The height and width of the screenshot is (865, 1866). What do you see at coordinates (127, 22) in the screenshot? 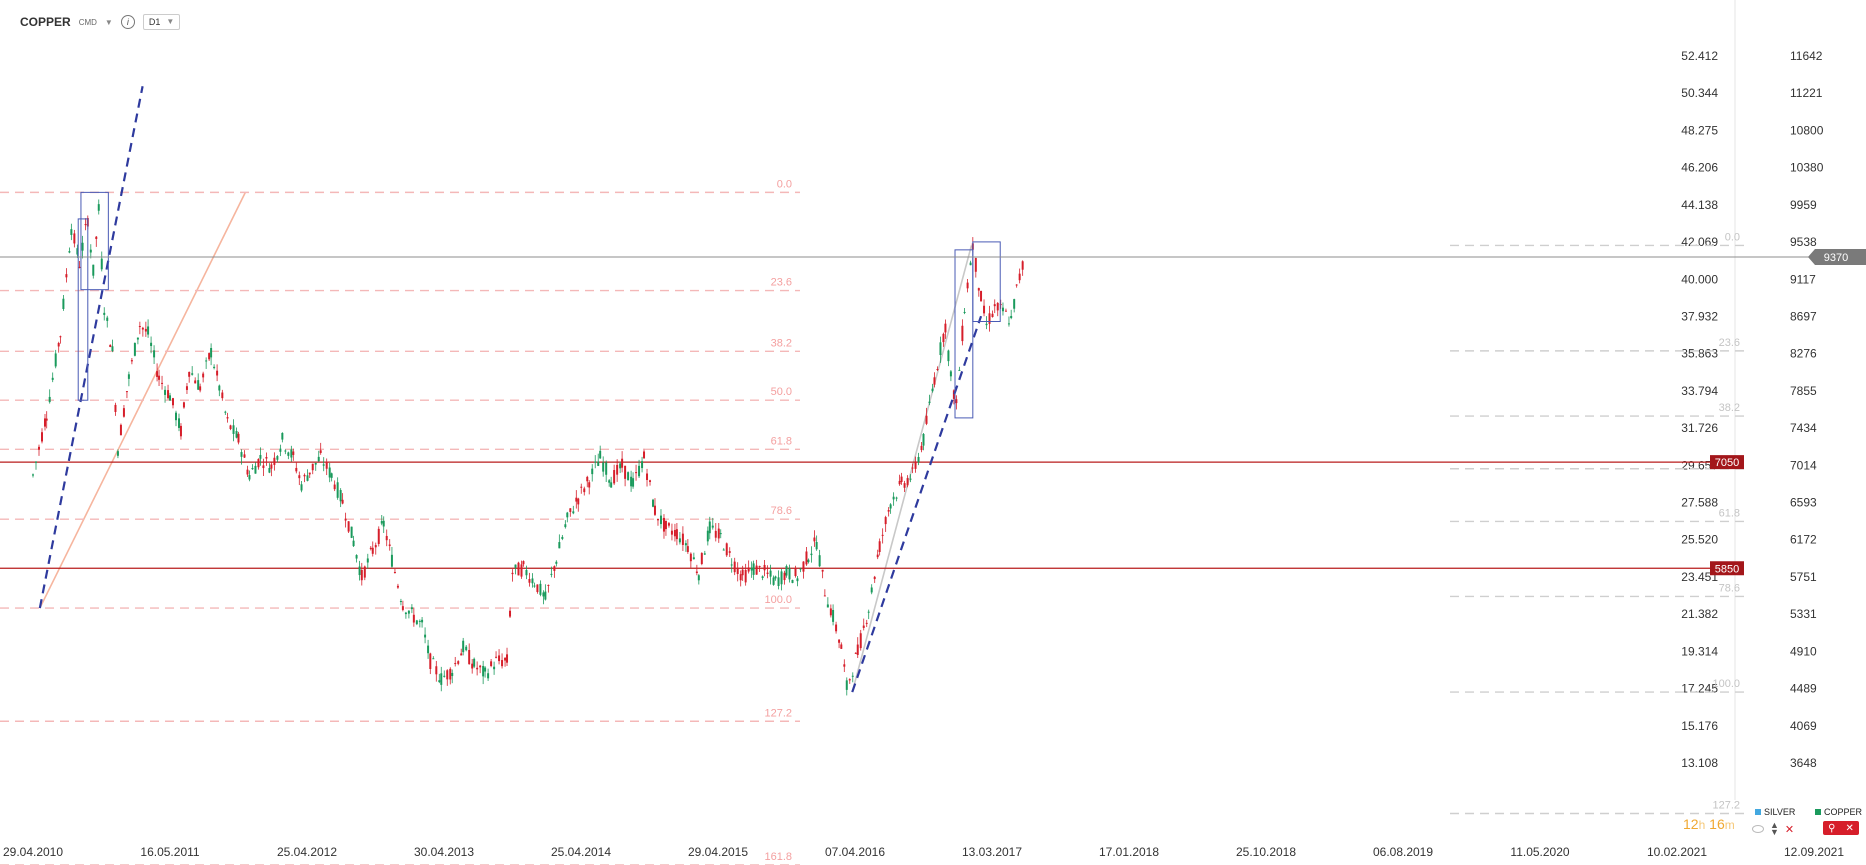
I see `info-icon: i` at bounding box center [127, 22].